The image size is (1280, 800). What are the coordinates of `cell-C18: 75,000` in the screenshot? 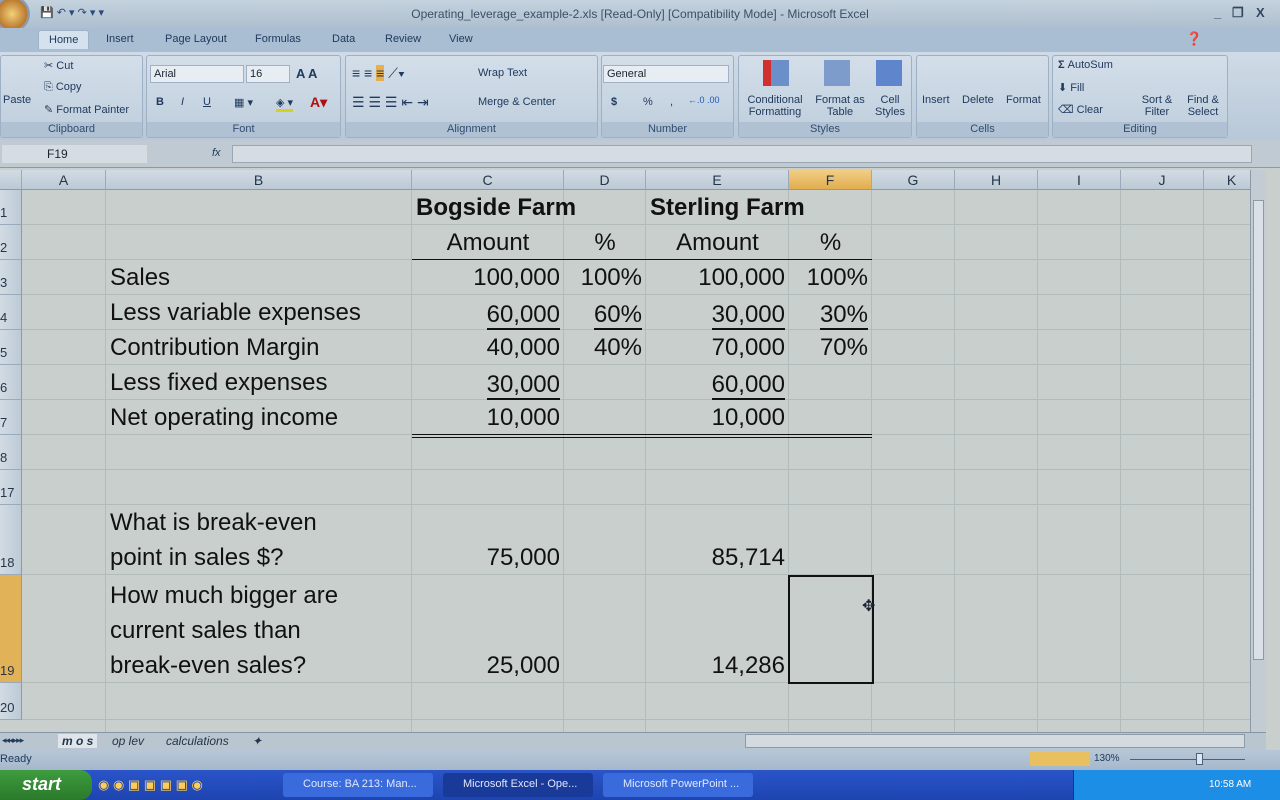 It's located at (488, 540).